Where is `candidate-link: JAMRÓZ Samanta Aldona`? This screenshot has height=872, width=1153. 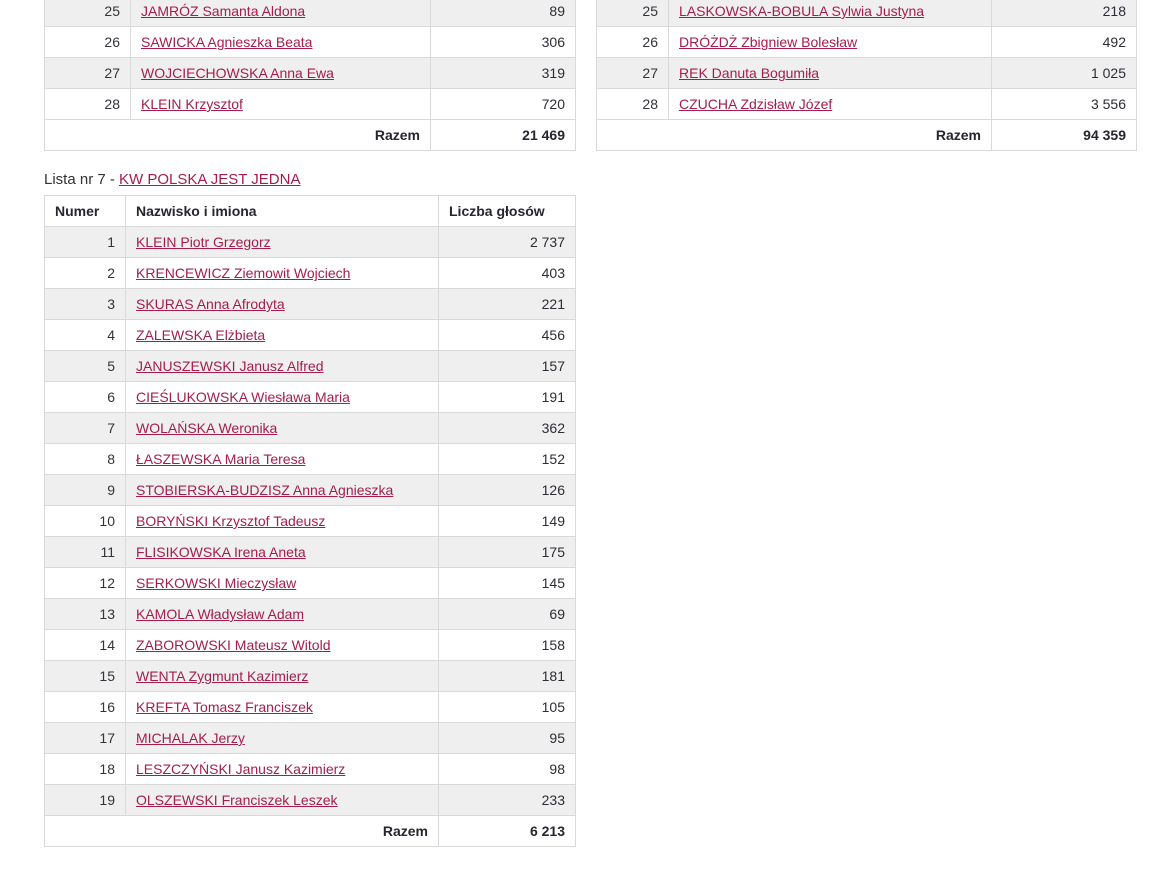
candidate-link: JAMRÓZ Samanta Aldona is located at coordinates (223, 11).